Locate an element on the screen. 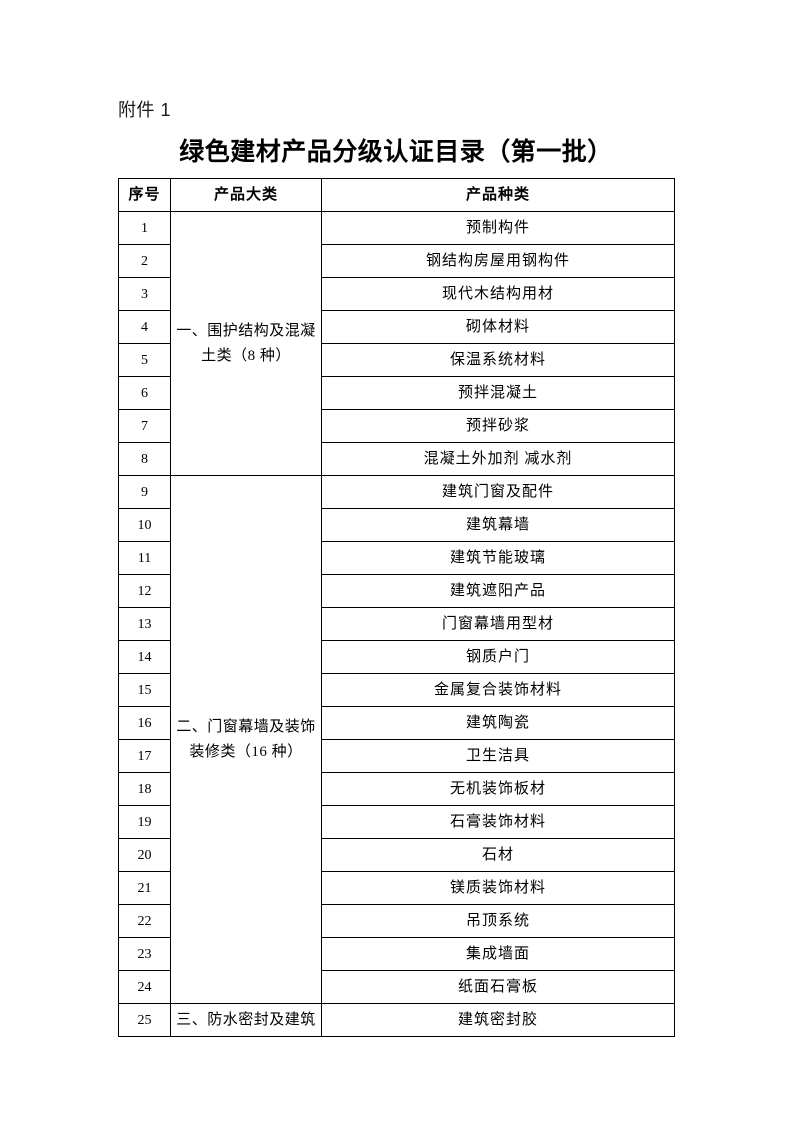  table-row: 14 钢质户门 is located at coordinates (396, 657).